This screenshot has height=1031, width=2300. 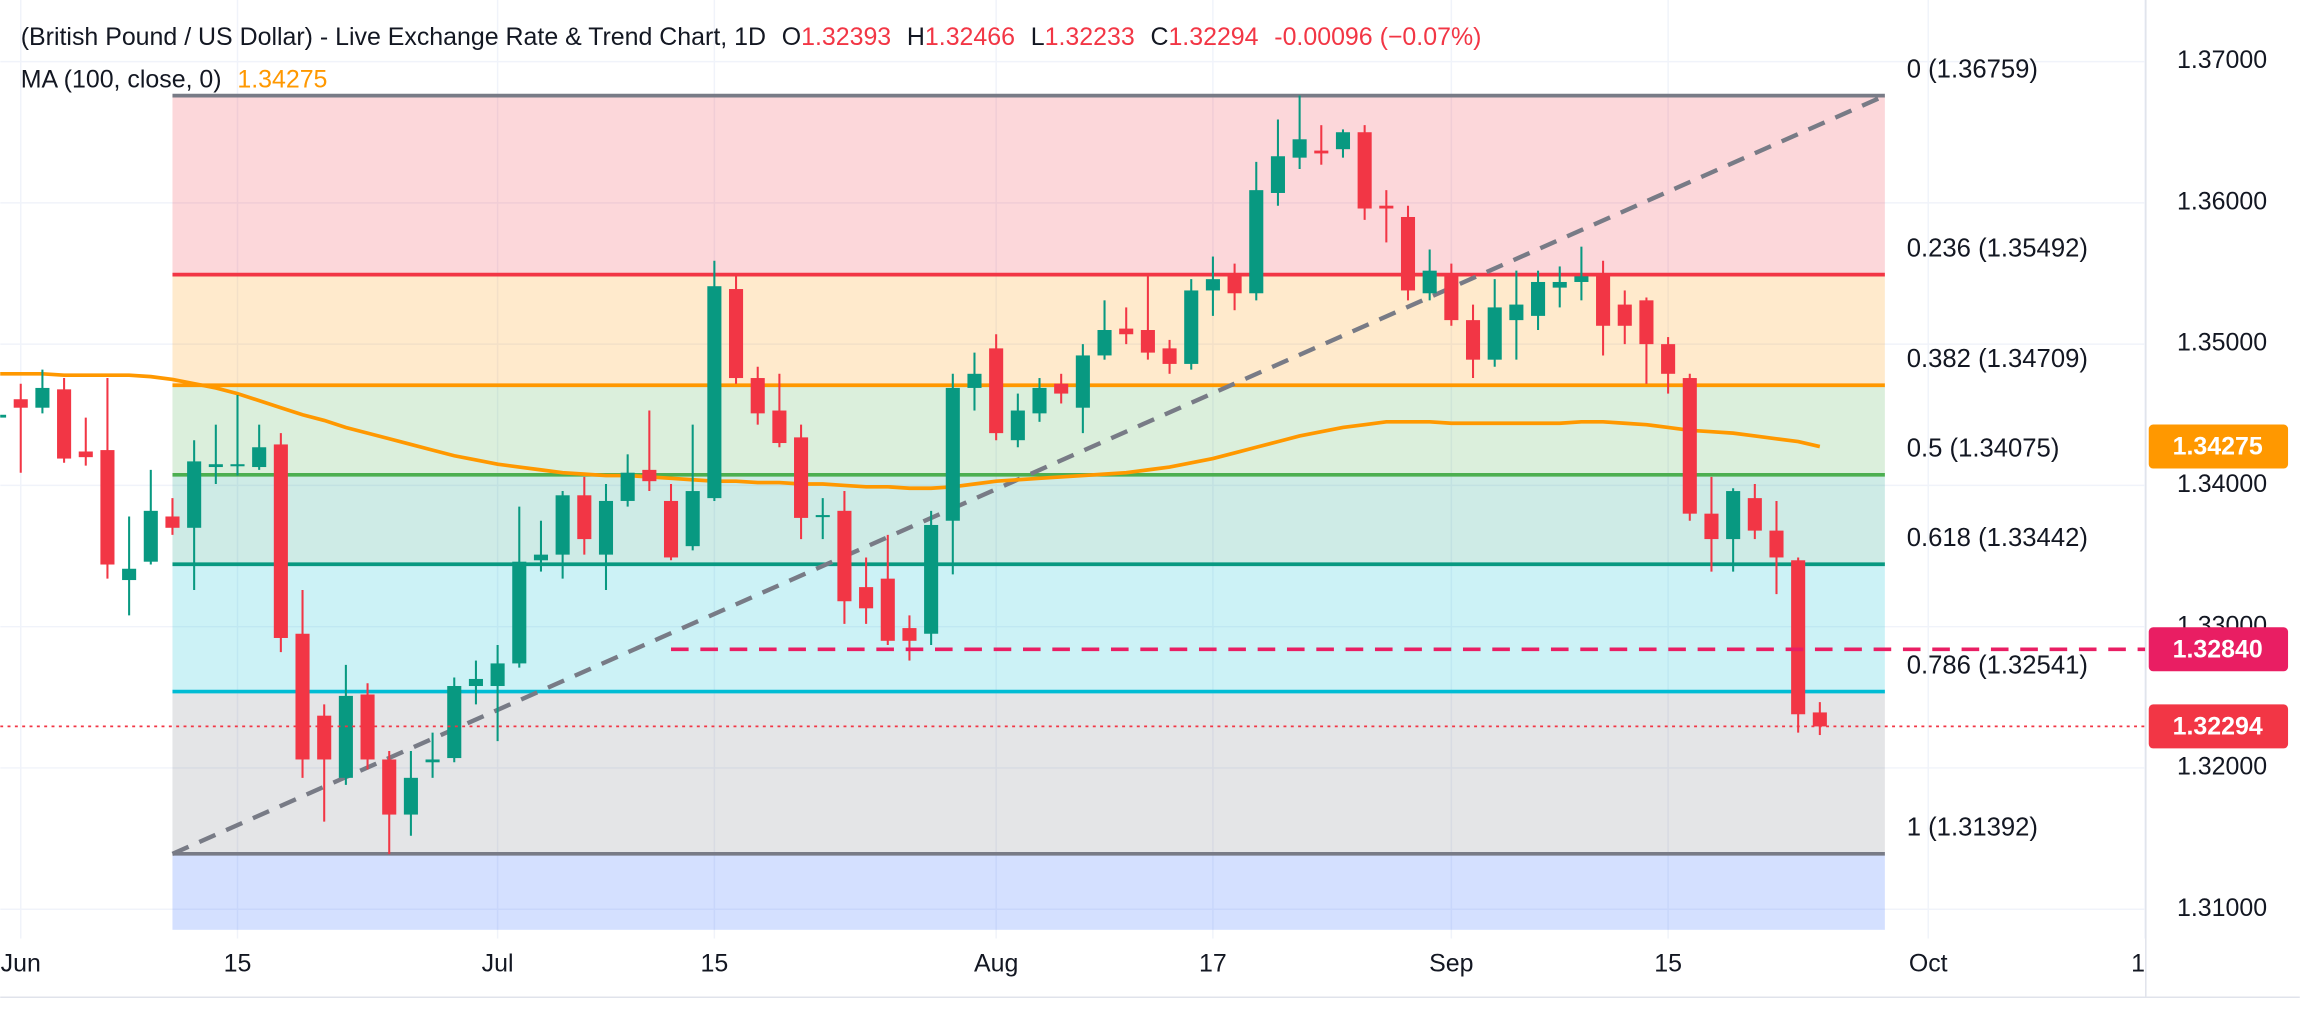 What do you see at coordinates (2222, 908) in the screenshot?
I see `y-tick-label: 1.31000` at bounding box center [2222, 908].